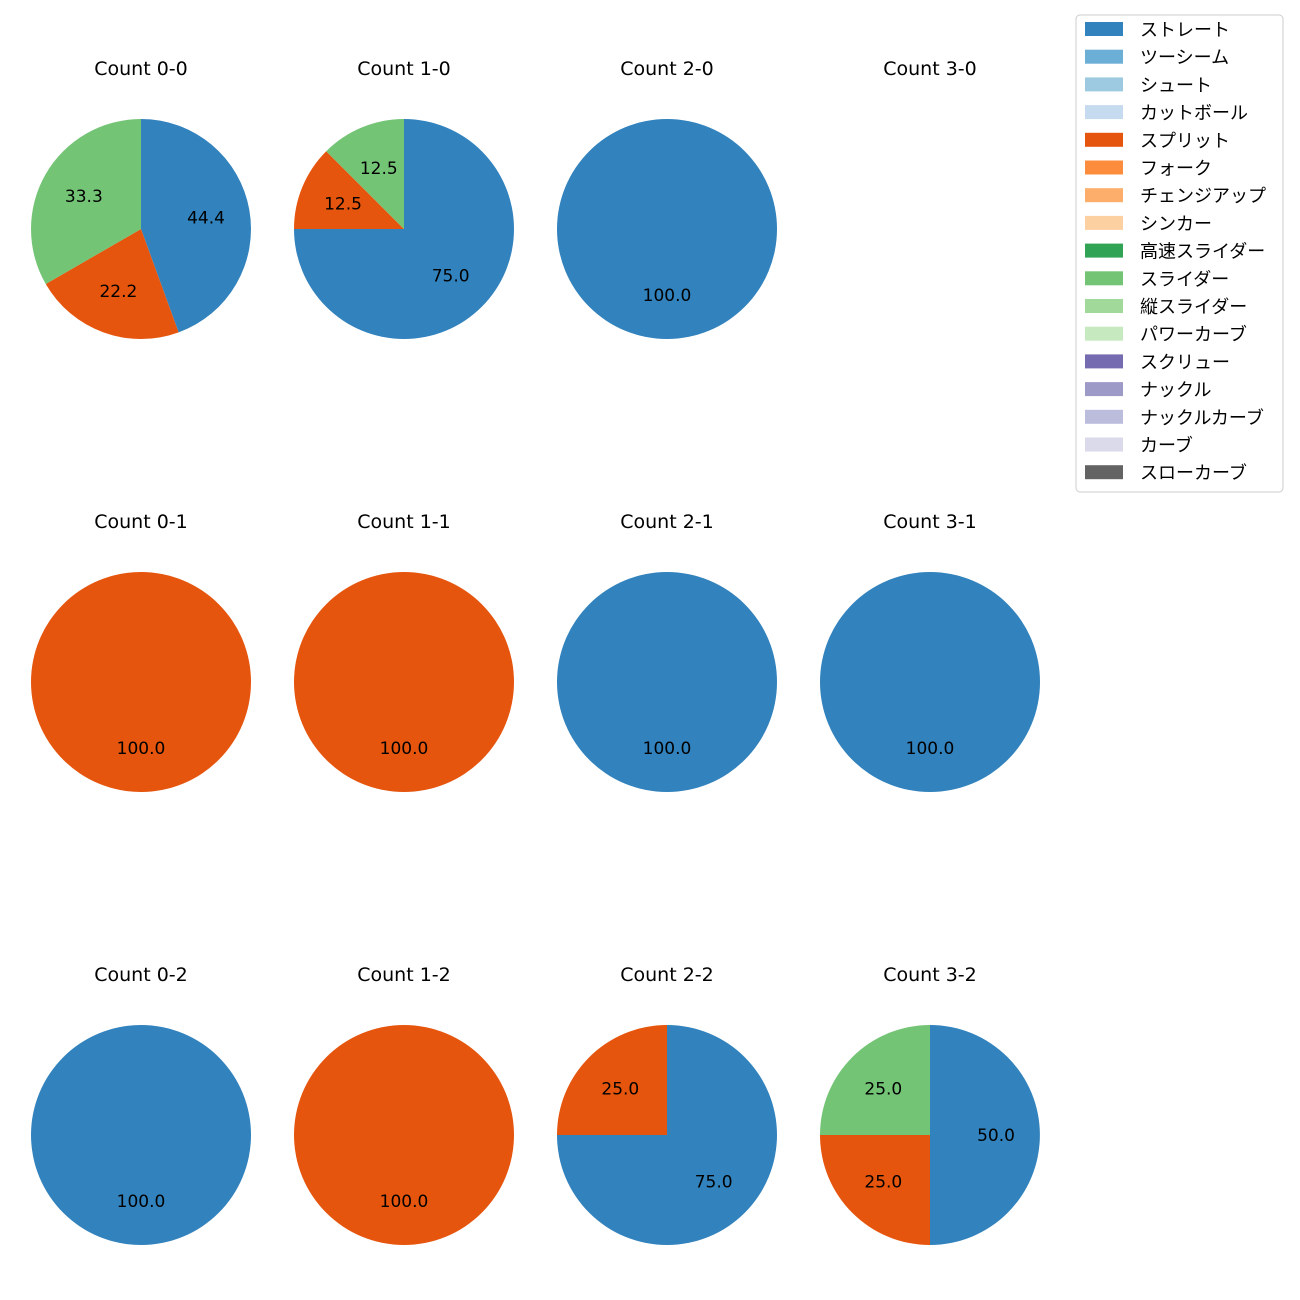  I want to click on pie-panel: Count 1-1 100.0, so click(404, 651).